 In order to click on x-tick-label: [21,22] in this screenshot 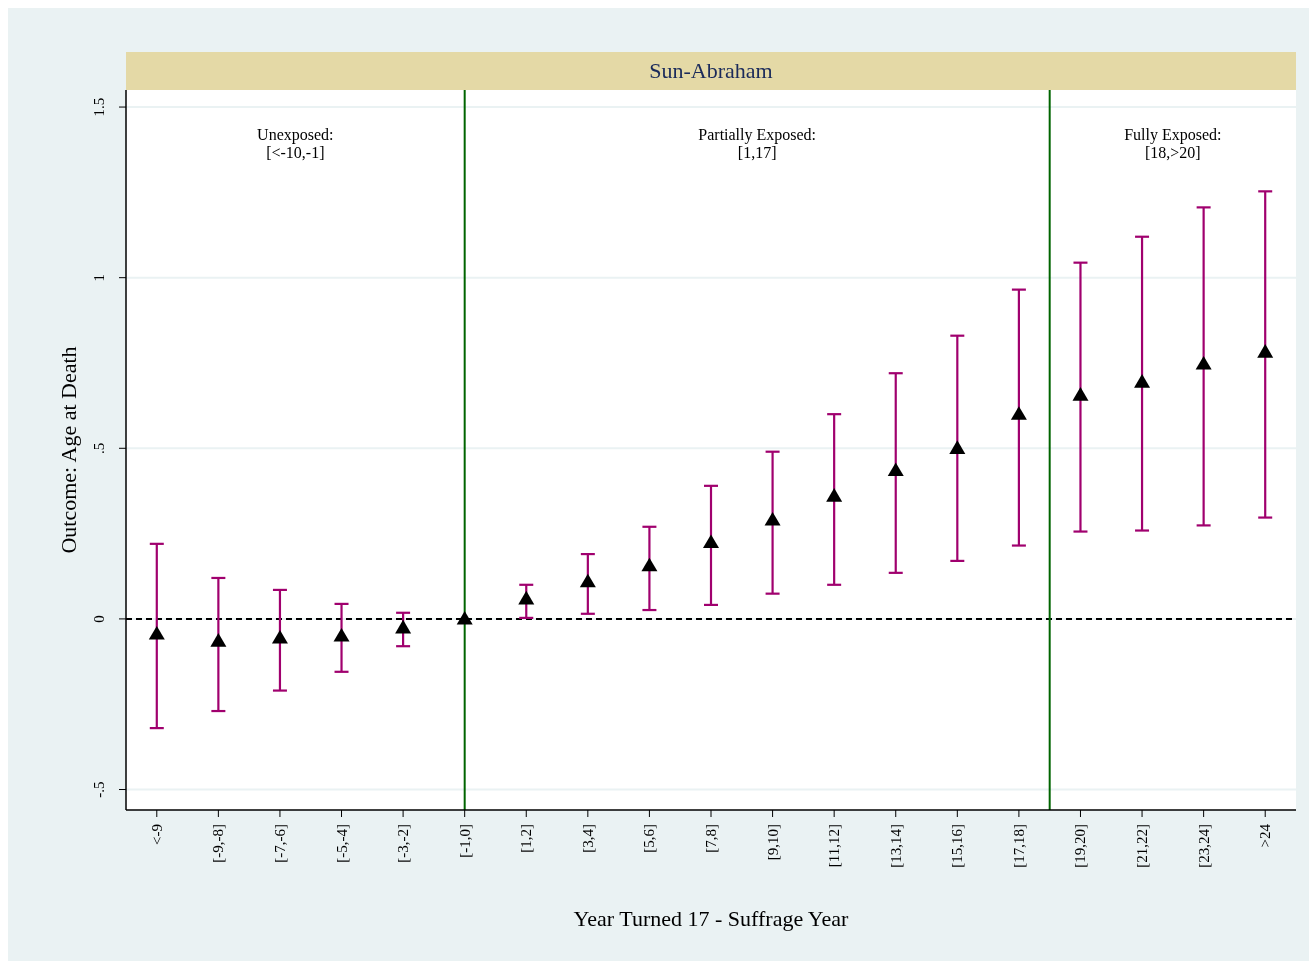, I will do `click(1142, 846)`.